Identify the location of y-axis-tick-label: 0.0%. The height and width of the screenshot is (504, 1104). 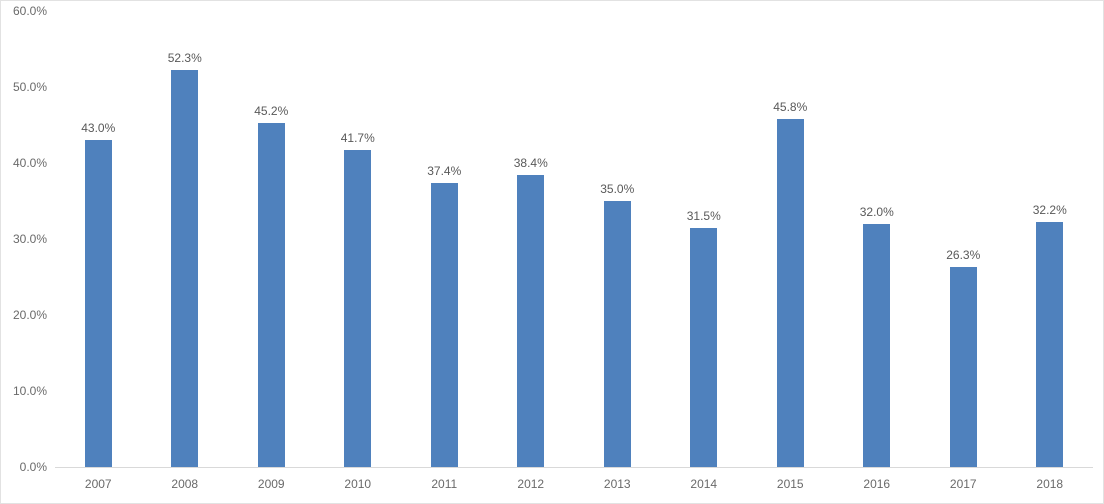
(33, 467).